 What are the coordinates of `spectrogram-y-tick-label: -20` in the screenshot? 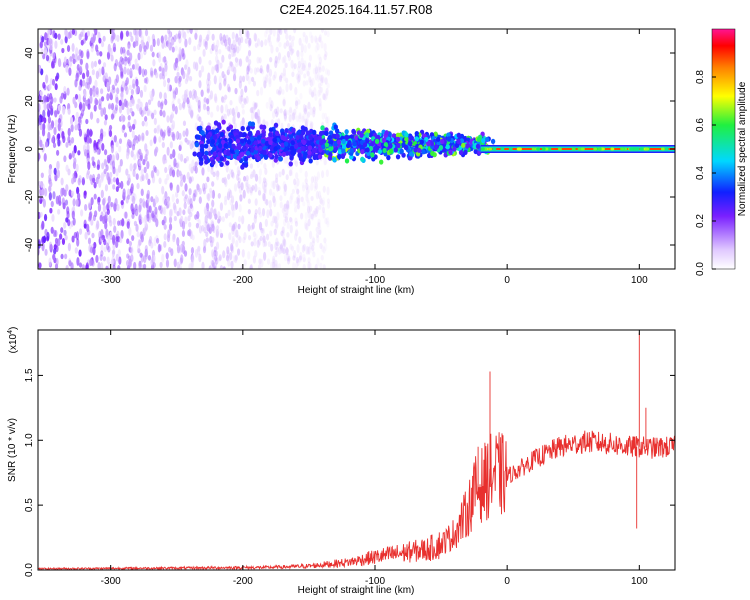 It's located at (29, 196).